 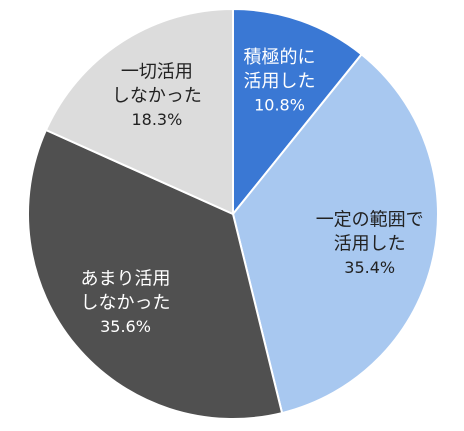 What do you see at coordinates (280, 57) in the screenshot?
I see `slice-category-text: 積極的に` at bounding box center [280, 57].